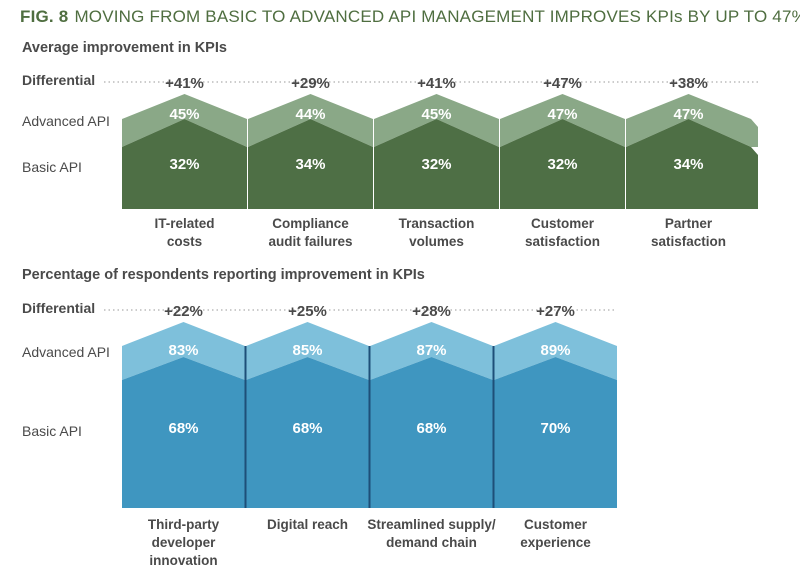  I want to click on category-label: Compliance audit failures, so click(310, 232).